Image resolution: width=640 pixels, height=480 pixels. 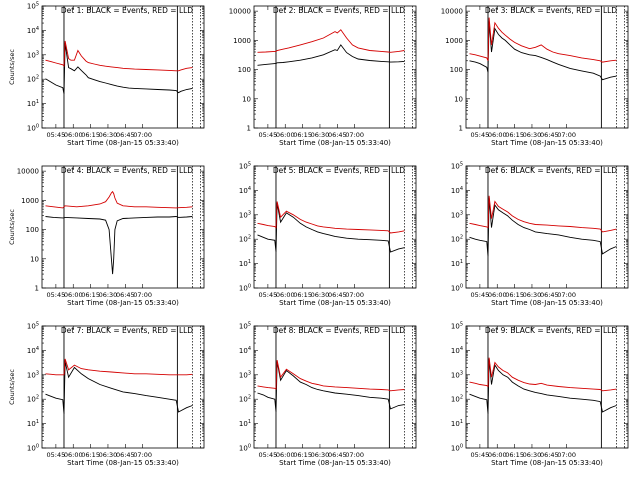 What do you see at coordinates (127, 330) in the screenshot?
I see `panel-title: Det 7: BLACK = Events, RED = LLD` at bounding box center [127, 330].